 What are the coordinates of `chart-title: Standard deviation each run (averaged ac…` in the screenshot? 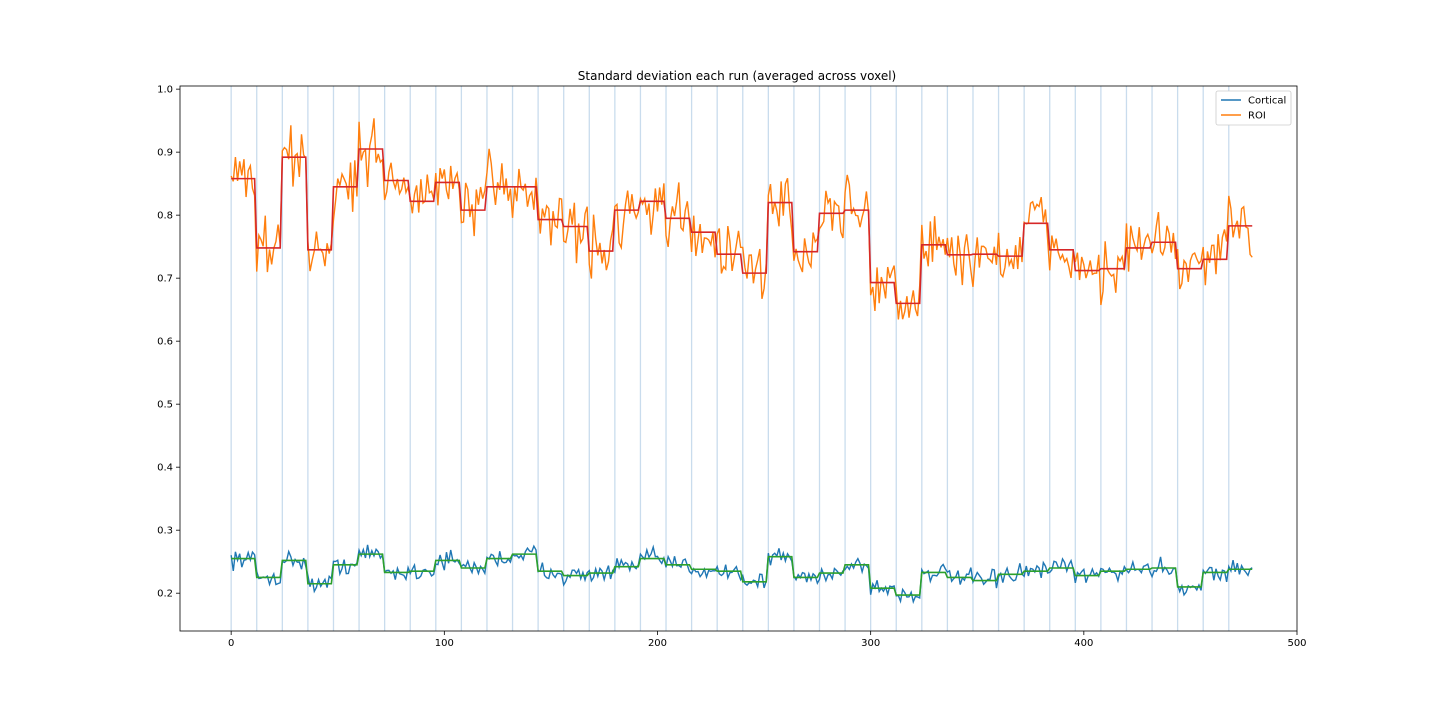 It's located at (737, 76).